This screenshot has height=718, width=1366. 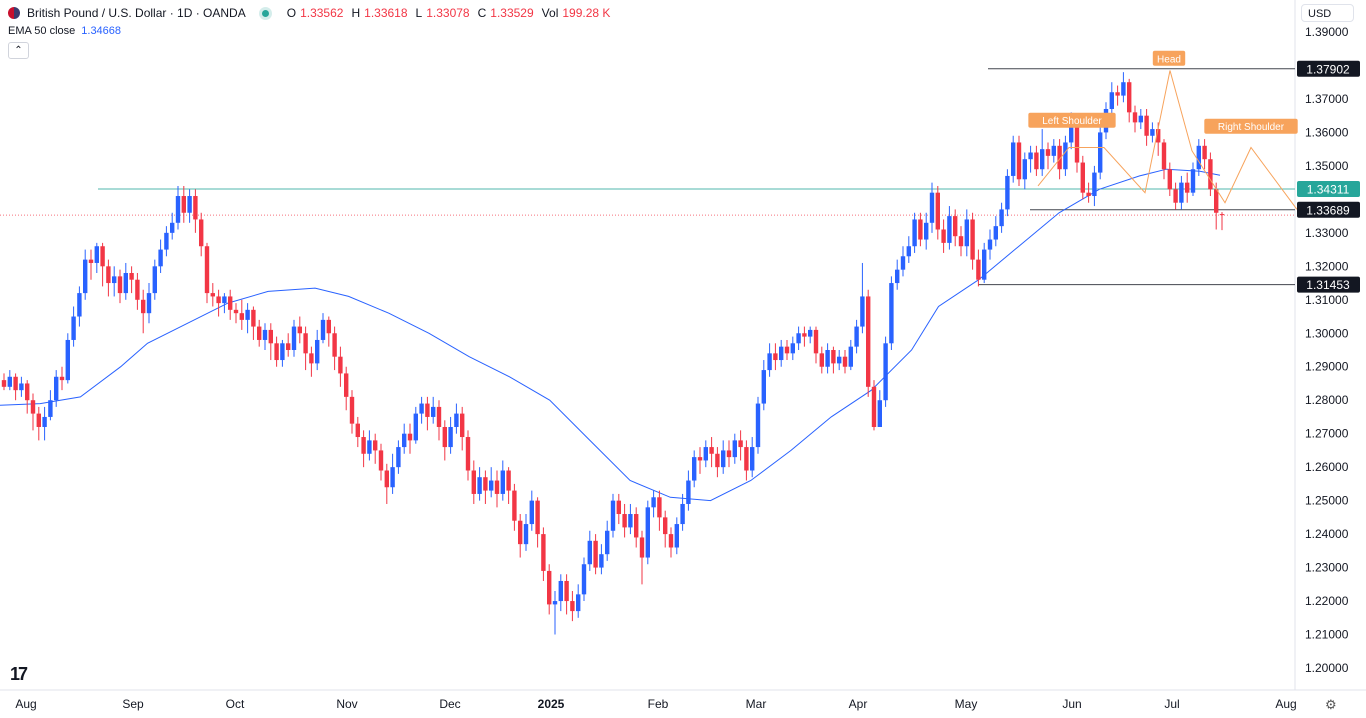 I want to click on price-tag-label: 1.31453, so click(x=1328, y=285).